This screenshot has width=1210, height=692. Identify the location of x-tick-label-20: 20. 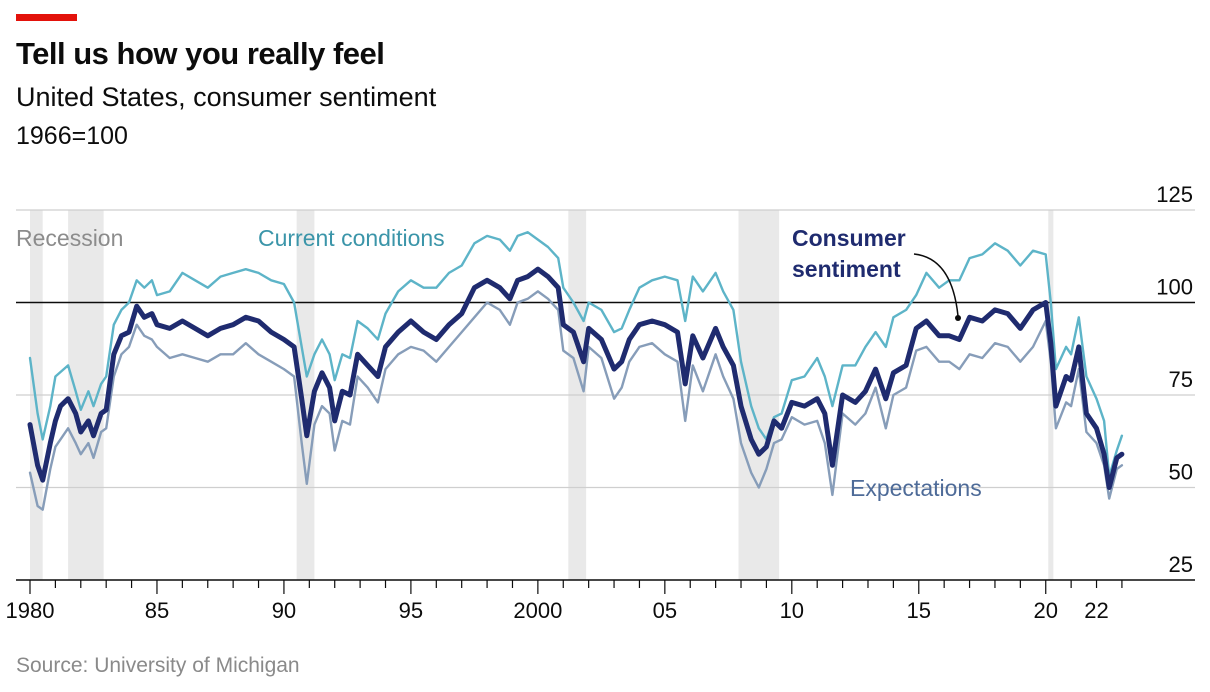
(1045, 610).